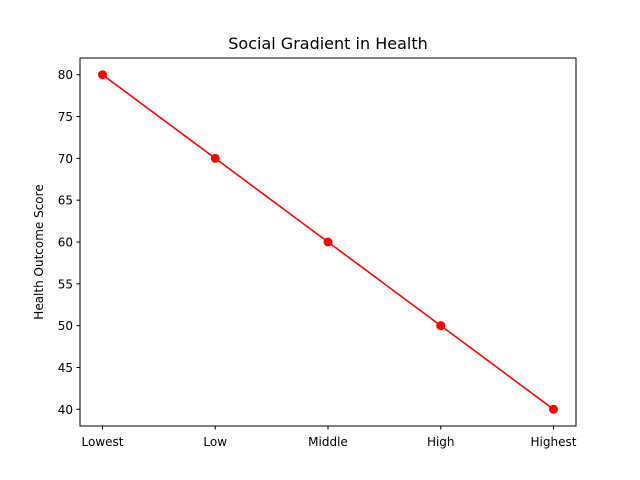 This screenshot has width=640, height=480. I want to click on y-tick-label: 60, so click(65, 243).